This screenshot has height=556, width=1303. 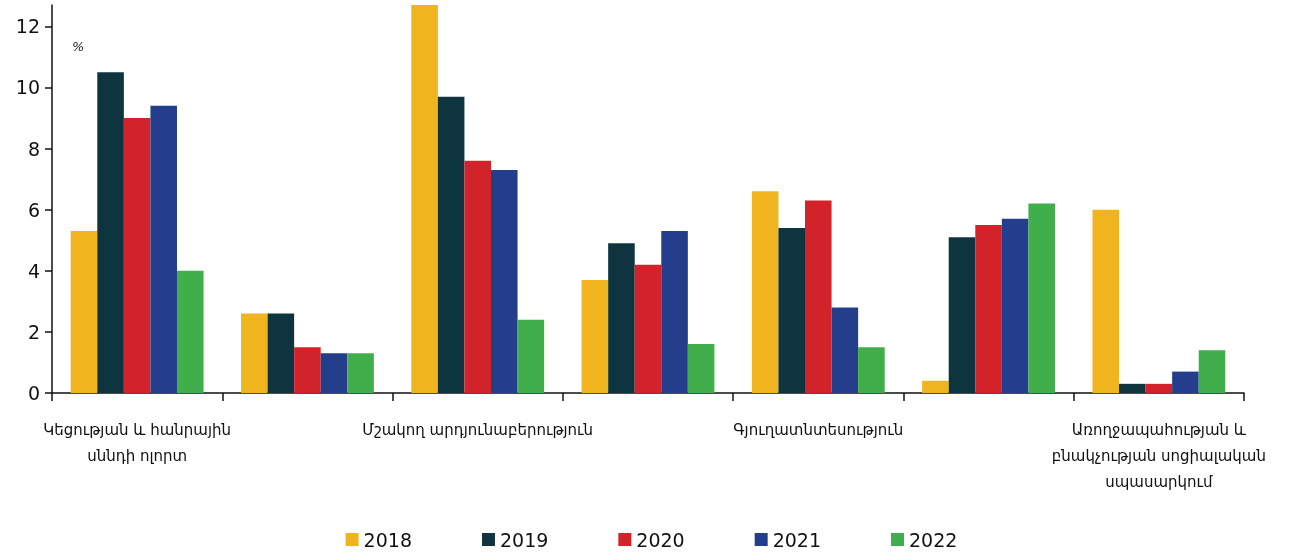 I want to click on x-tick-label: Առողջապահության և բնակչության սոցիալական սպասարկում, so click(x=1158, y=456).